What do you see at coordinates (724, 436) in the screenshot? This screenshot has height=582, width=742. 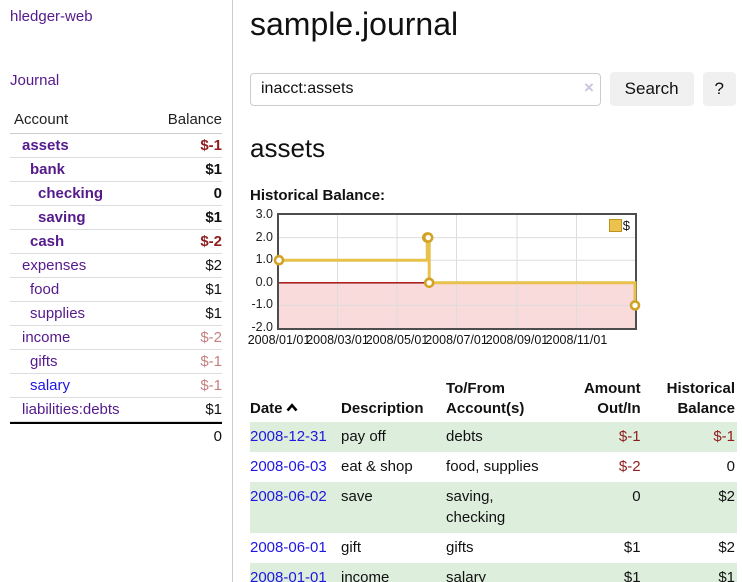 I see `register-balance-cell: $-1` at bounding box center [724, 436].